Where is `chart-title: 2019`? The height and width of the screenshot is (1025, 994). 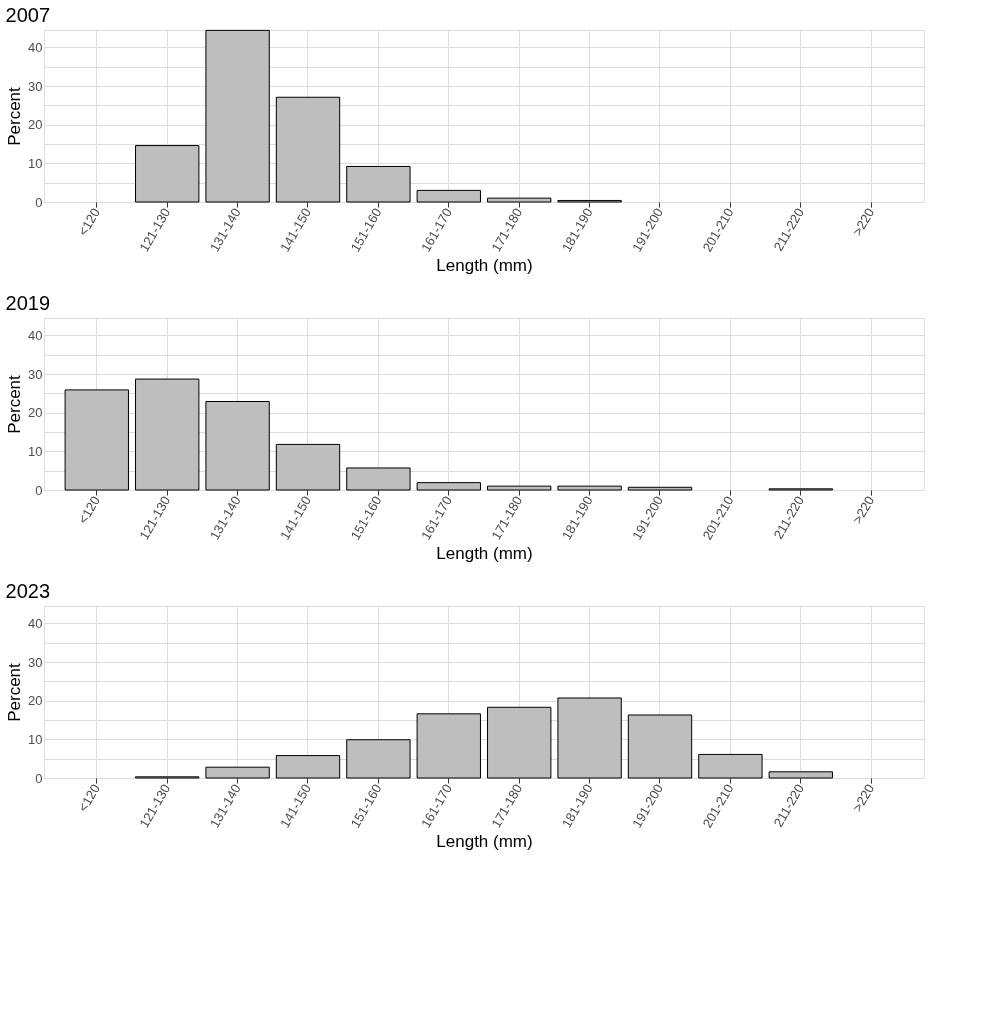
chart-title: 2019 is located at coordinates (28, 303).